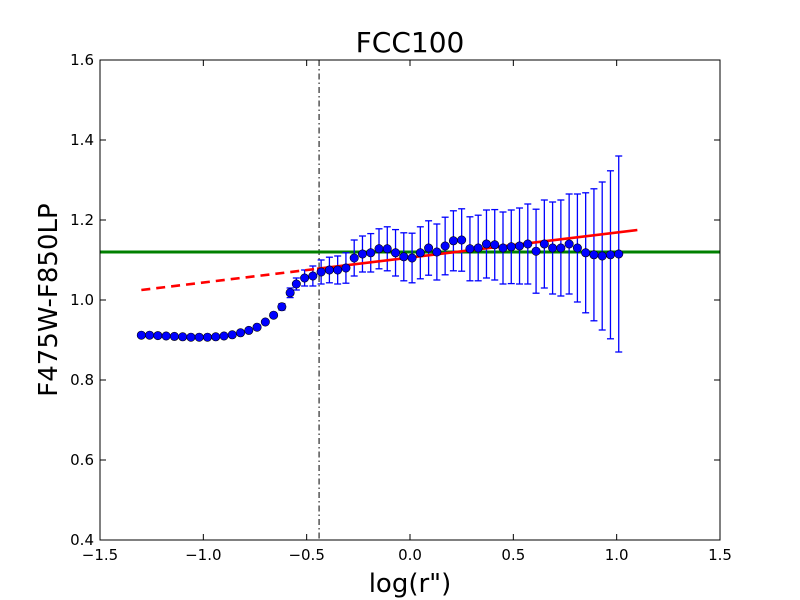  What do you see at coordinates (513, 555) in the screenshot?
I see `x-tick-label: 0.5` at bounding box center [513, 555].